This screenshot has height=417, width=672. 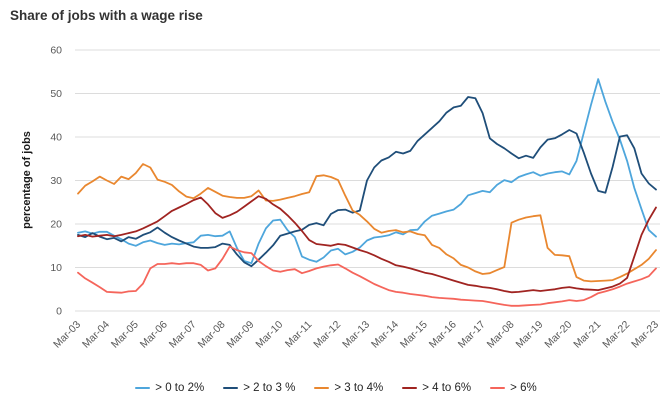 What do you see at coordinates (241, 335) in the screenshot?
I see `x-tick-label: Mar-09` at bounding box center [241, 335].